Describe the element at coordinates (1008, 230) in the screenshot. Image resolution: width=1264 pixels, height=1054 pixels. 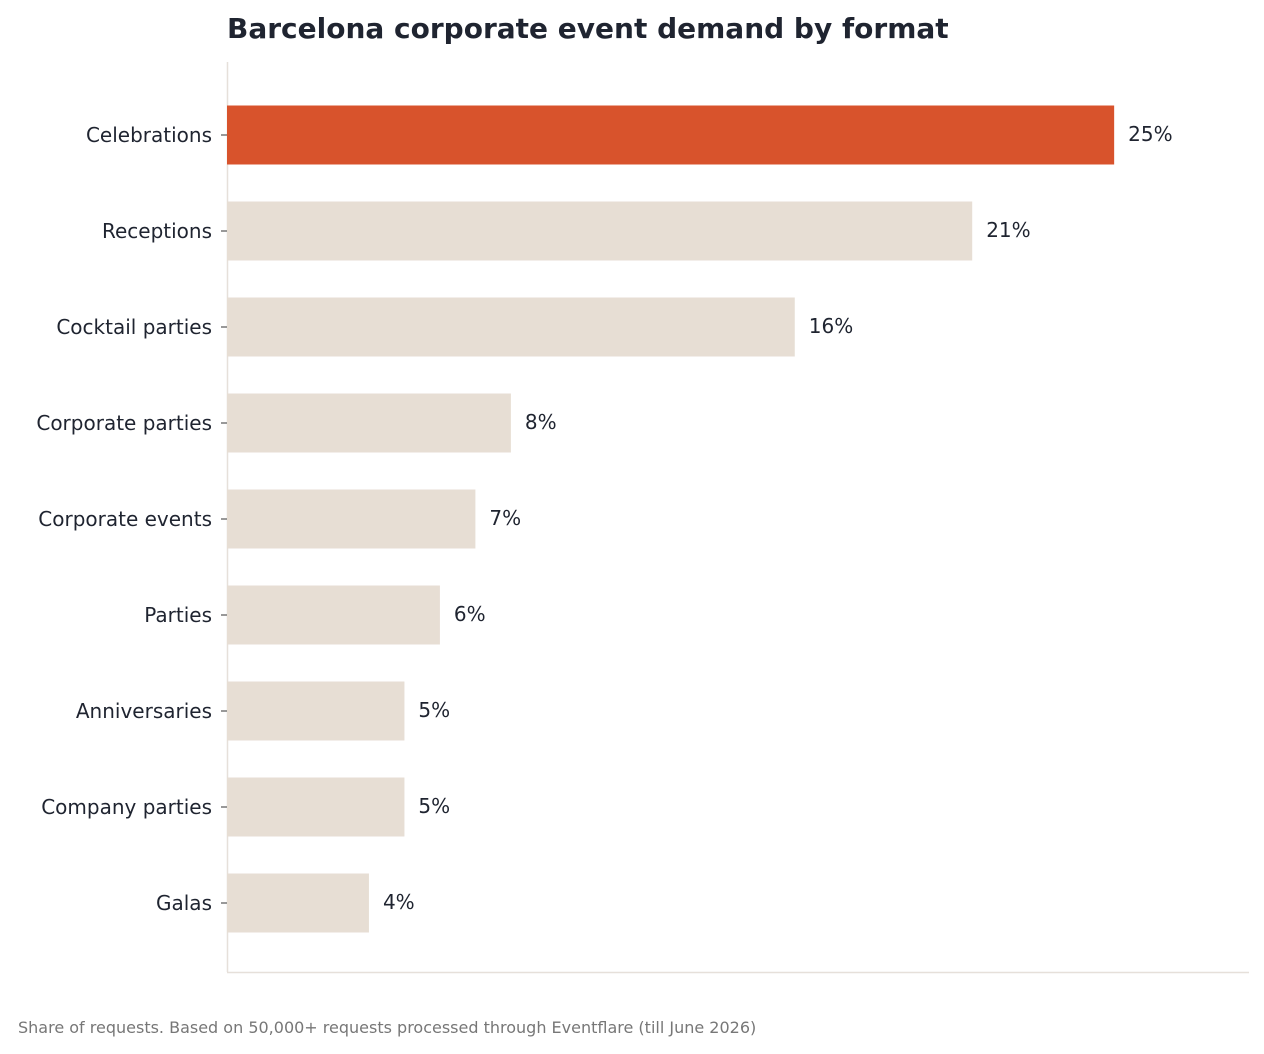
I see `value-label: 21%` at that location.